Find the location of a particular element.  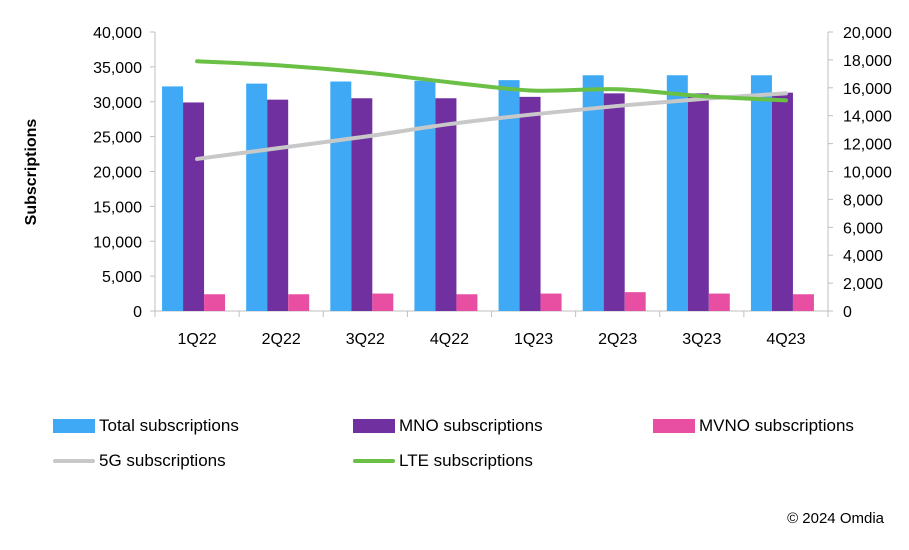

x-tick-label: 3Q23 is located at coordinates (701, 339).